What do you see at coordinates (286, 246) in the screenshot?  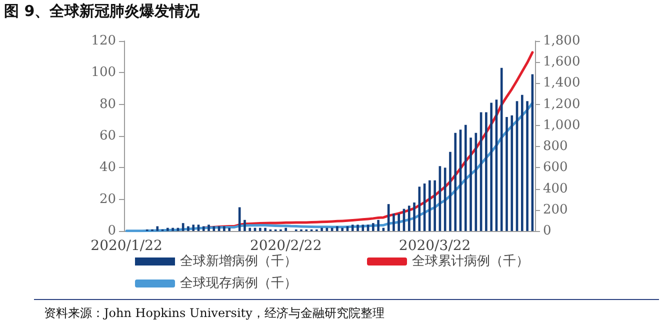 I see `x-tick-label: 2020/2/22` at bounding box center [286, 246].